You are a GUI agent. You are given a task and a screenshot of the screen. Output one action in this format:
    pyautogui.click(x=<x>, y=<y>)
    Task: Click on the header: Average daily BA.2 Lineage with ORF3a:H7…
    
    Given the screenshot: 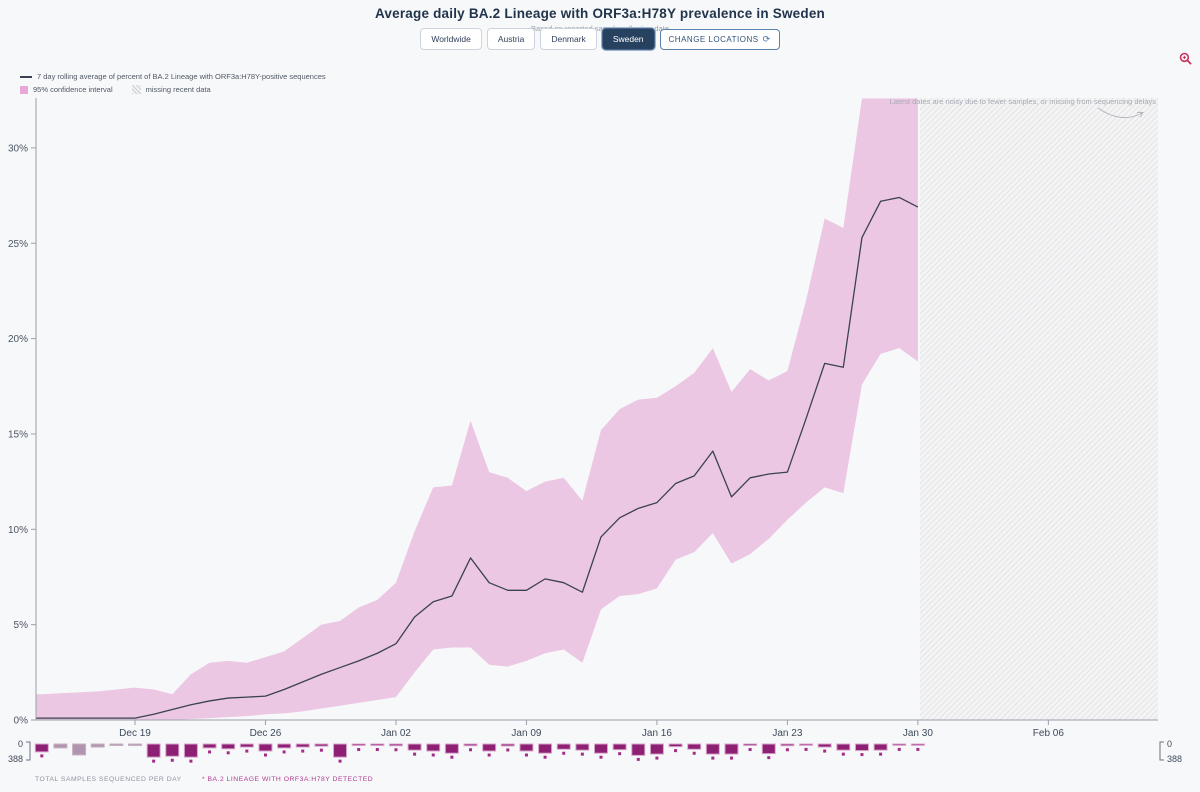 What is the action you would take?
    pyautogui.click(x=600, y=16)
    